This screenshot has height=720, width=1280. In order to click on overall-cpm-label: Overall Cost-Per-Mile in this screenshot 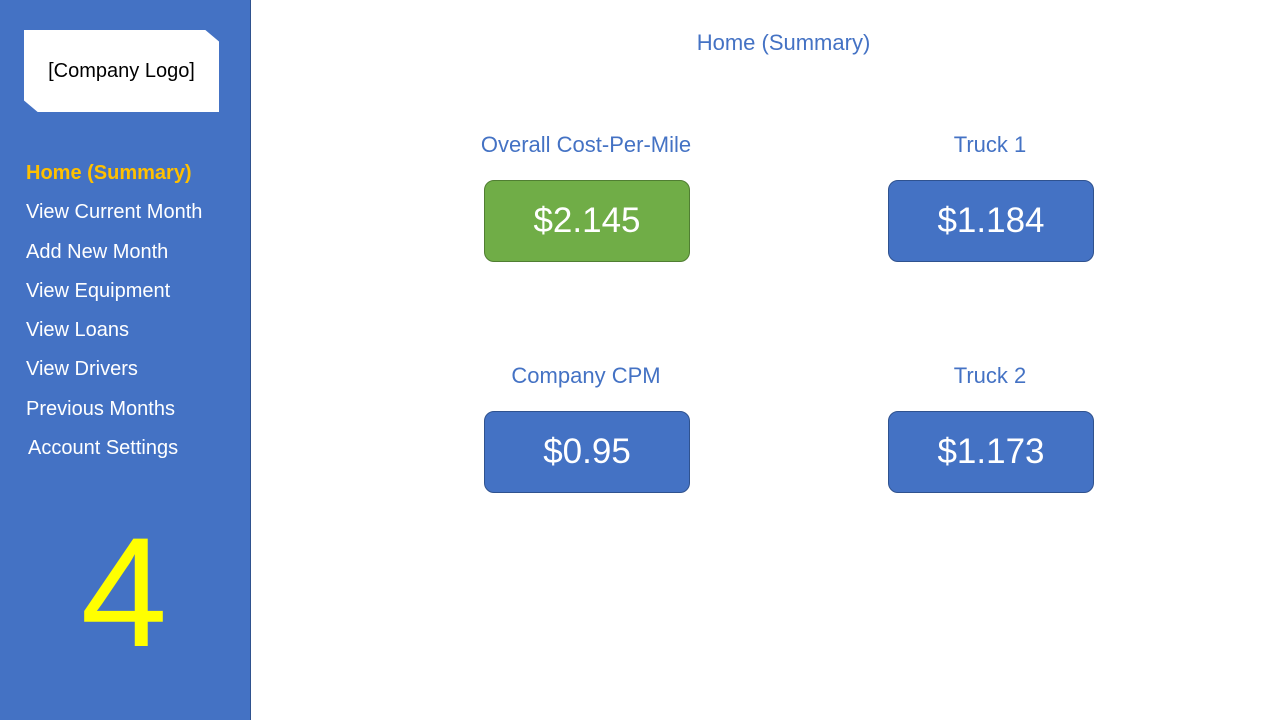, I will do `click(586, 144)`.